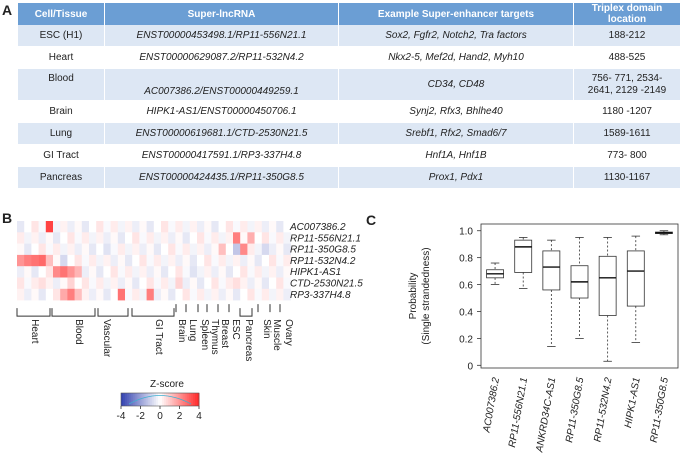 This screenshot has width=681, height=456. What do you see at coordinates (456, 133) in the screenshot?
I see `table-cell: Srebf1, Rfx2, Smad6/7` at bounding box center [456, 133].